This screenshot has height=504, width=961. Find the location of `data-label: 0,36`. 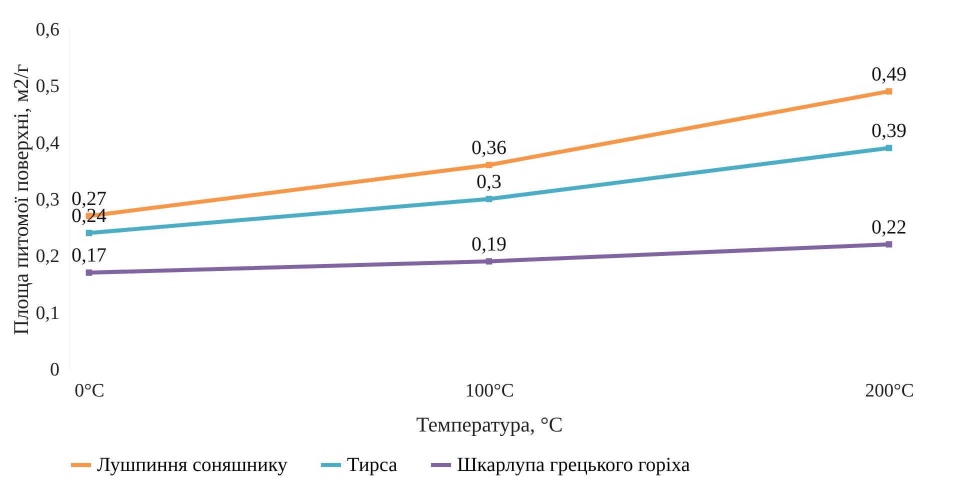

data-label: 0,36 is located at coordinates (489, 148).